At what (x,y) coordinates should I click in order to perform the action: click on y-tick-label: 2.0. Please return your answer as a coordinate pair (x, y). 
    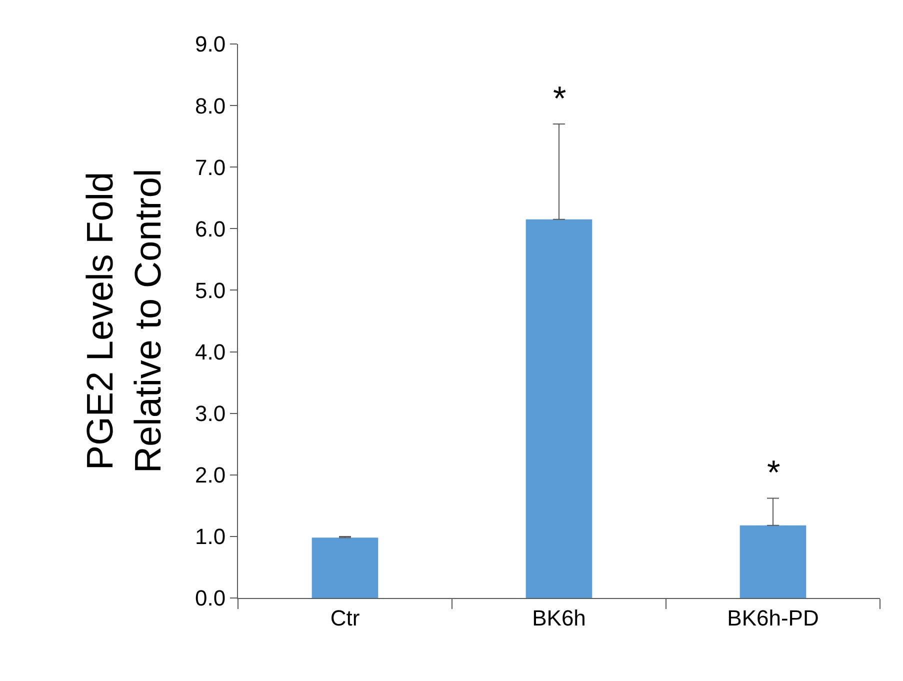
    Looking at the image, I should click on (210, 475).